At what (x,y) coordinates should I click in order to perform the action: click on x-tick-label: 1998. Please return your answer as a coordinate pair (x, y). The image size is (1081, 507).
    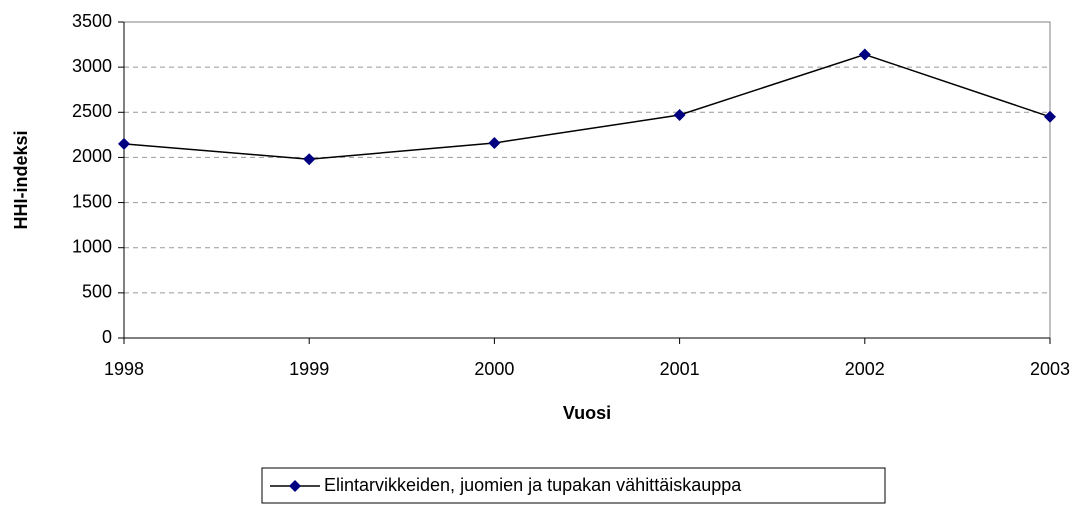
    Looking at the image, I should click on (124, 369).